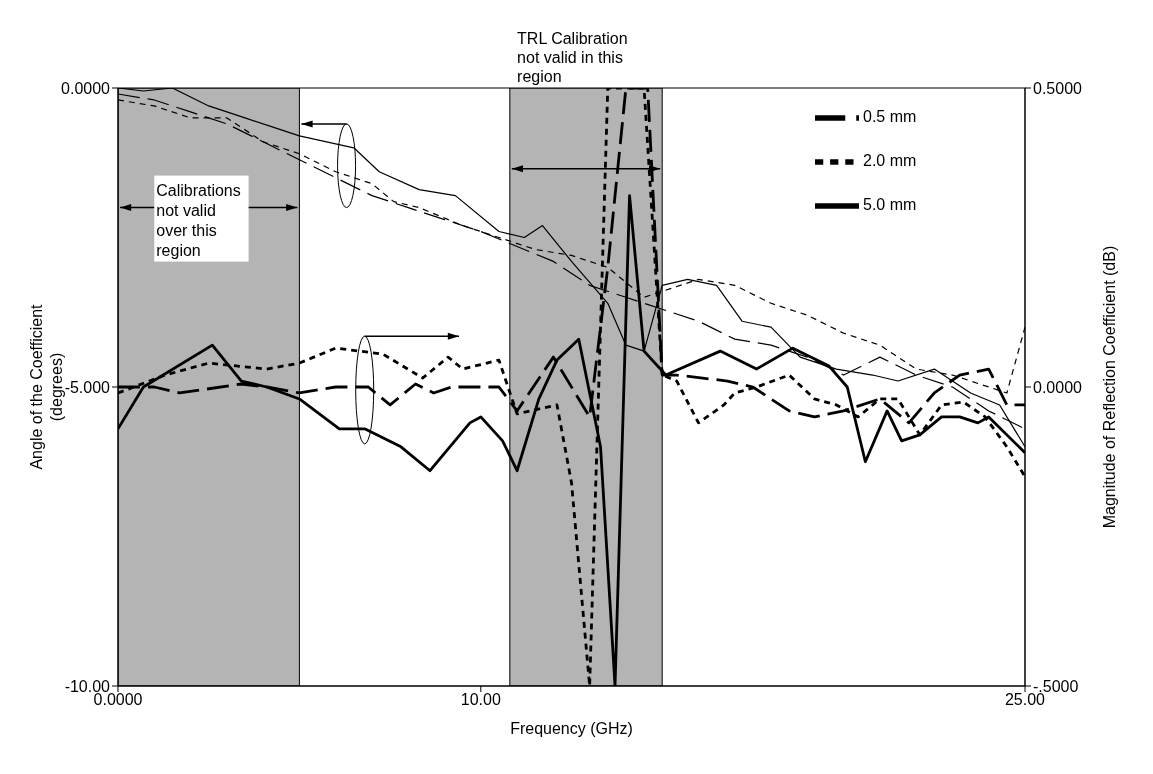 This screenshot has height=774, width=1153. Describe the element at coordinates (571, 728) in the screenshot. I see `x-axis-title: Frequency (GHz)` at that location.